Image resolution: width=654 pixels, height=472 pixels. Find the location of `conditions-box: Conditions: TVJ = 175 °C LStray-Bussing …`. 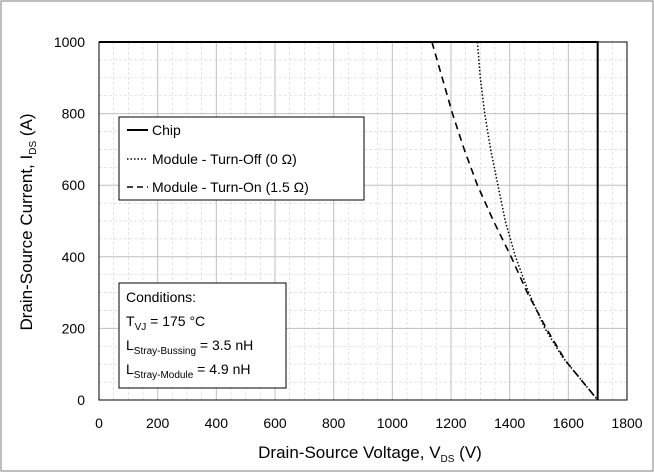

conditions-box: Conditions: TVJ = 175 °C LStray-Bussing … is located at coordinates (202, 335).